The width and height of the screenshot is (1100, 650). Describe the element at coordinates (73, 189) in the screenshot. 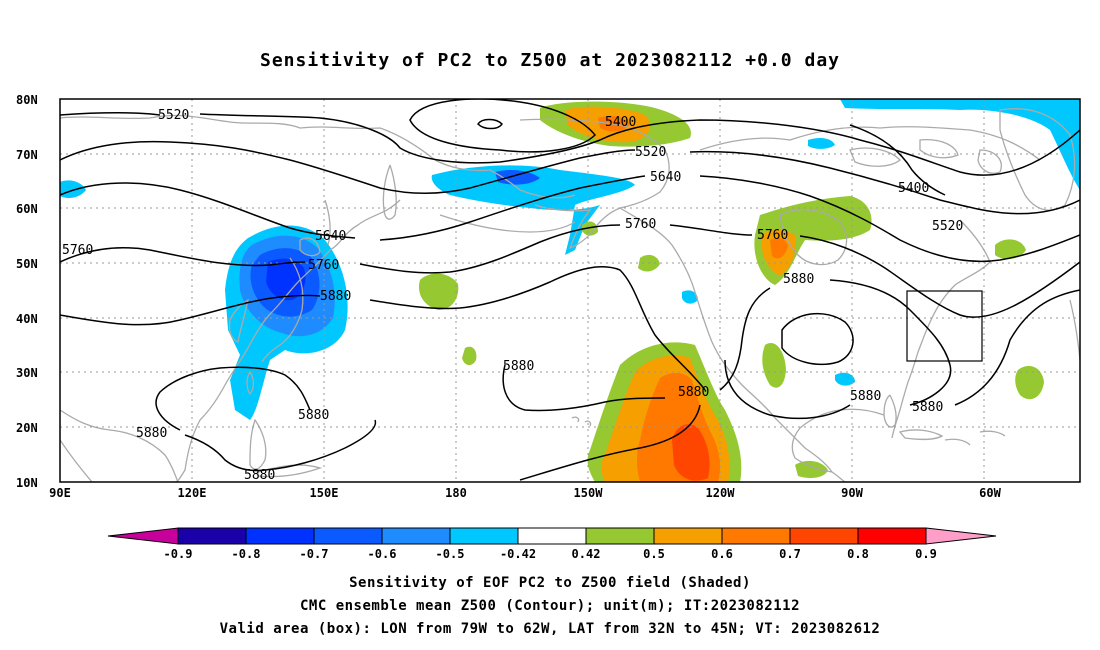

I see `neg-region-west` at that location.